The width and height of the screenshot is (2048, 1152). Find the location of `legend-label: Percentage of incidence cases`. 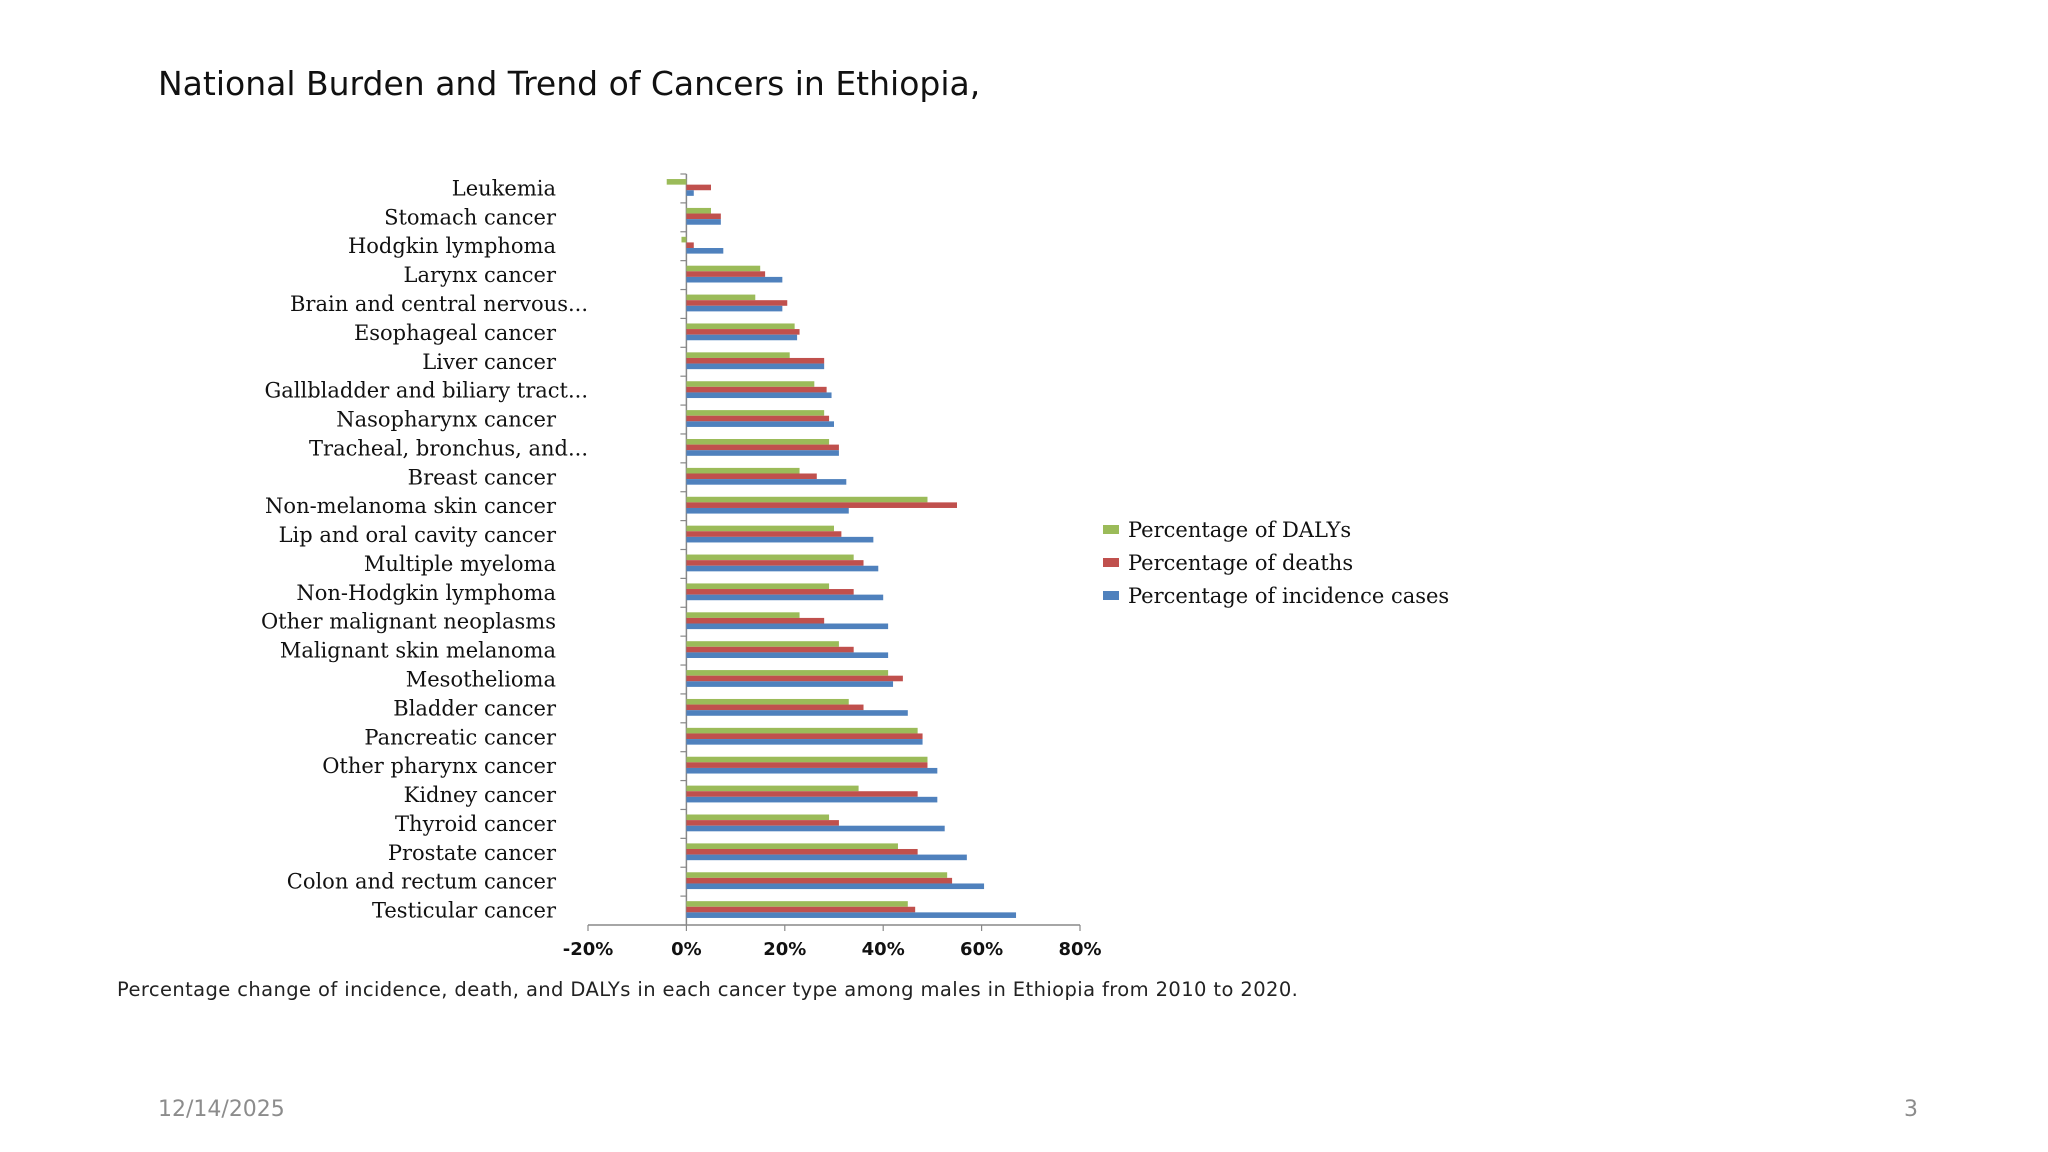

legend-label: Percentage of incidence cases is located at coordinates (1288, 596).